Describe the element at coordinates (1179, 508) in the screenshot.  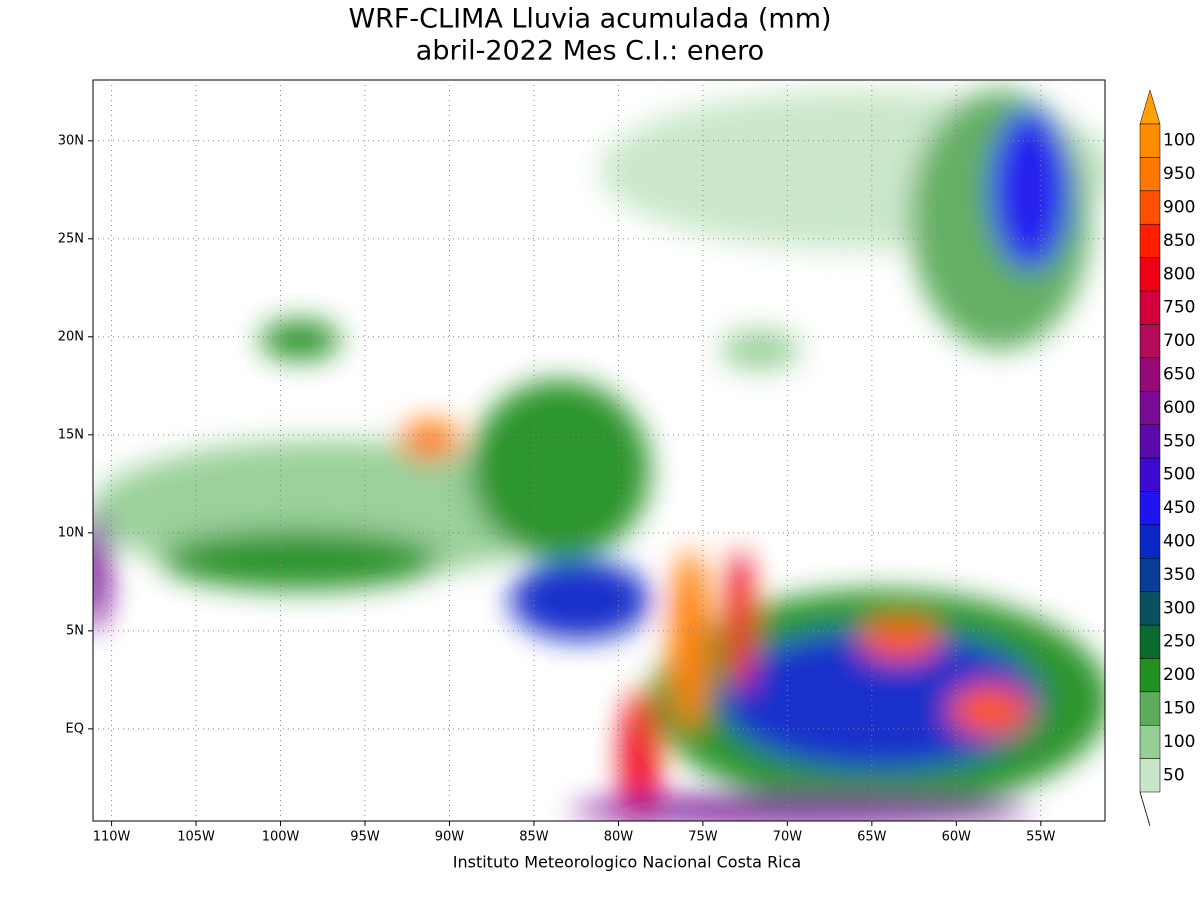
I see `colorbar-label: 450` at that location.